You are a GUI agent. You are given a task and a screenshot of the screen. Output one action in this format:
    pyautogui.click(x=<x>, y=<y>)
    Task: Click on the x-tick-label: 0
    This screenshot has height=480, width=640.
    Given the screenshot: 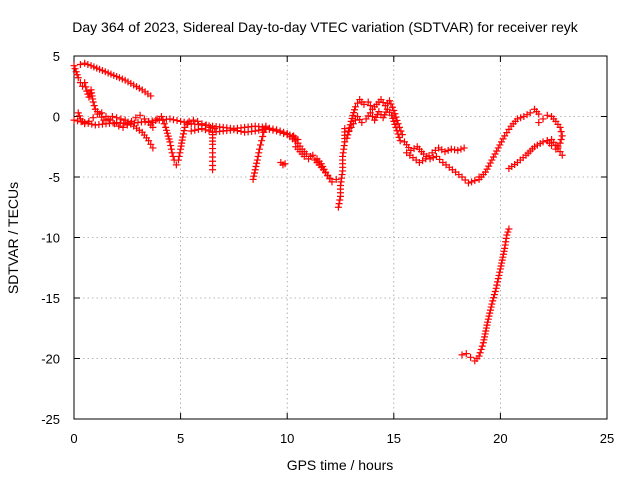 What is the action you would take?
    pyautogui.click(x=73, y=438)
    